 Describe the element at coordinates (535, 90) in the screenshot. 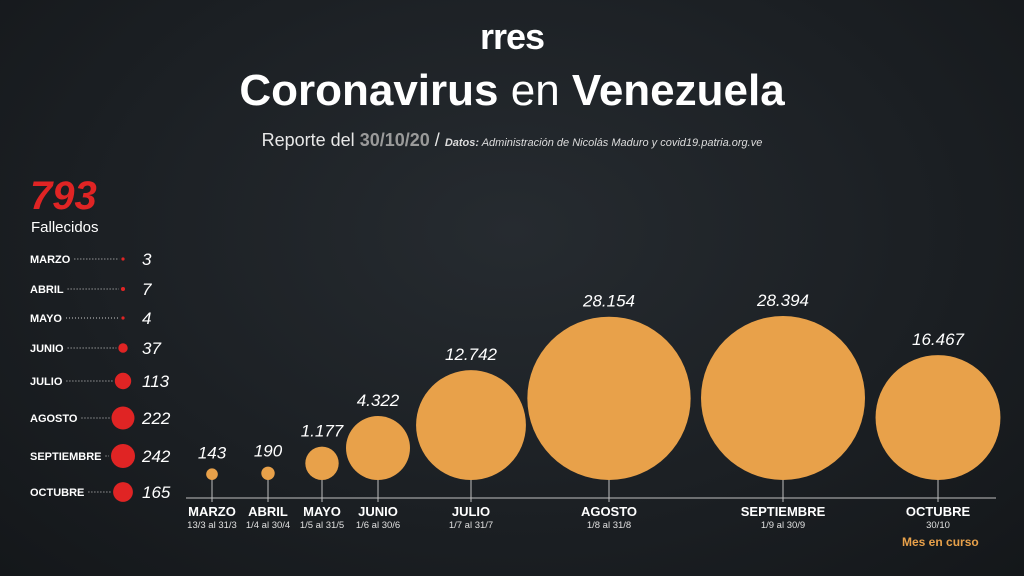

I see `title-part-2: en` at that location.